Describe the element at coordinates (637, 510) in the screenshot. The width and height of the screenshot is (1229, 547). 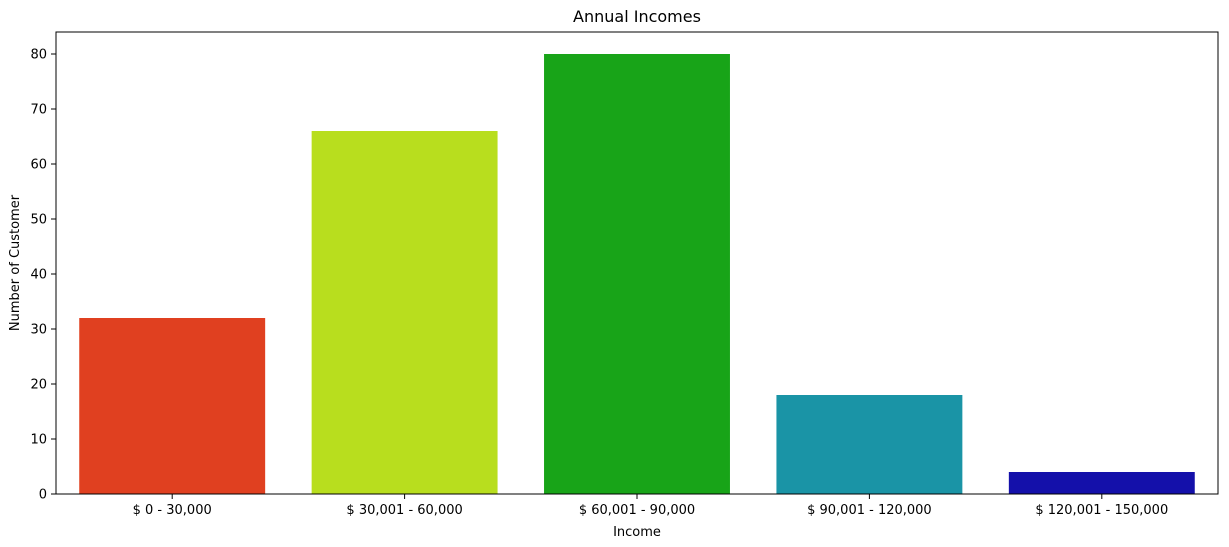
I see `x-tick-label: $ 60,001 - 90,000` at that location.